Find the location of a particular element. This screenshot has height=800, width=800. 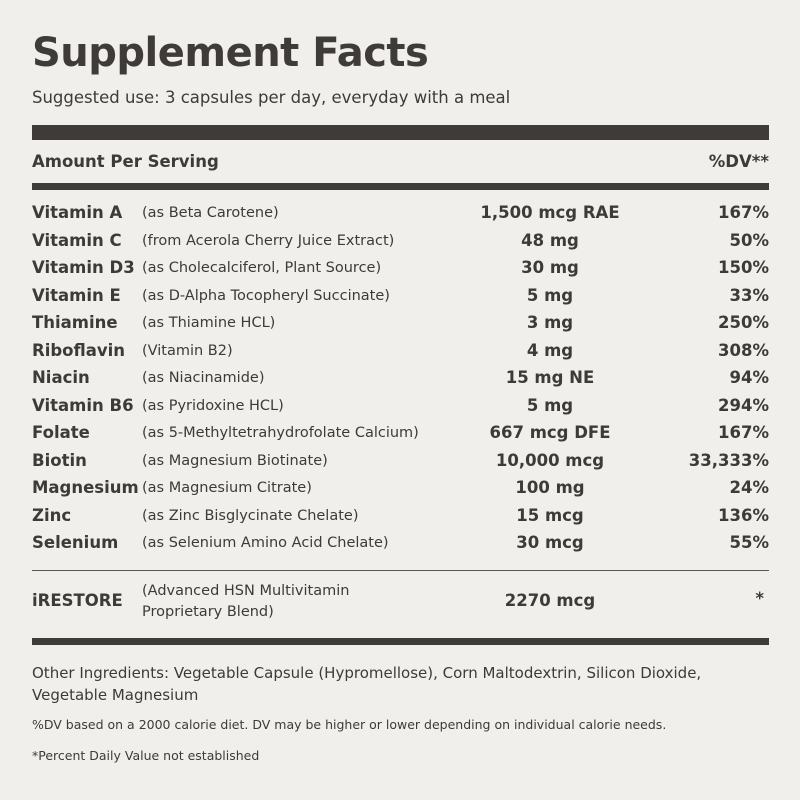

nutrient-source: (as D-Alpha Tocopheryl Succinate) is located at coordinates (266, 295).